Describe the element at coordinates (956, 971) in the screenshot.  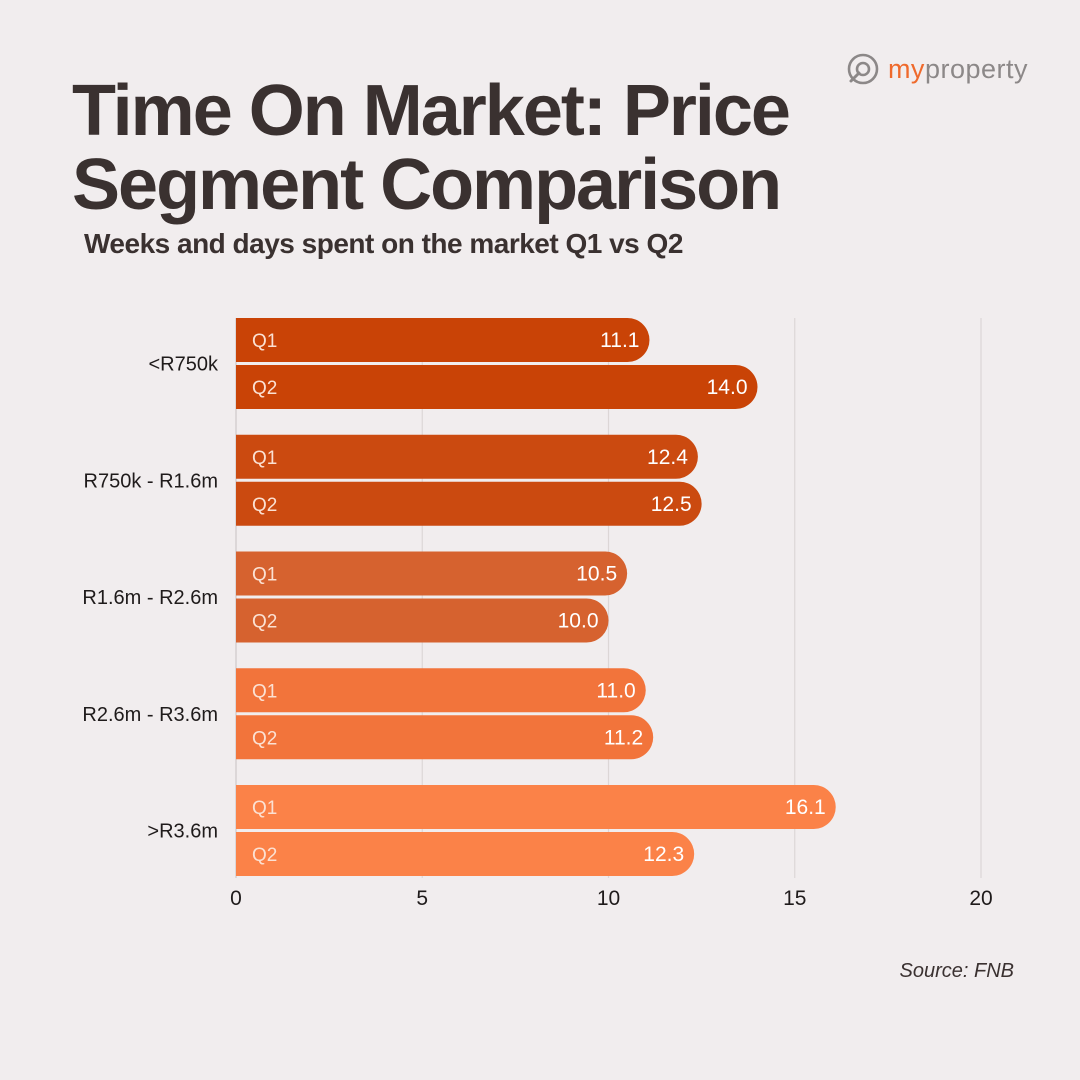
I see `source-note: Source: FNB` at that location.